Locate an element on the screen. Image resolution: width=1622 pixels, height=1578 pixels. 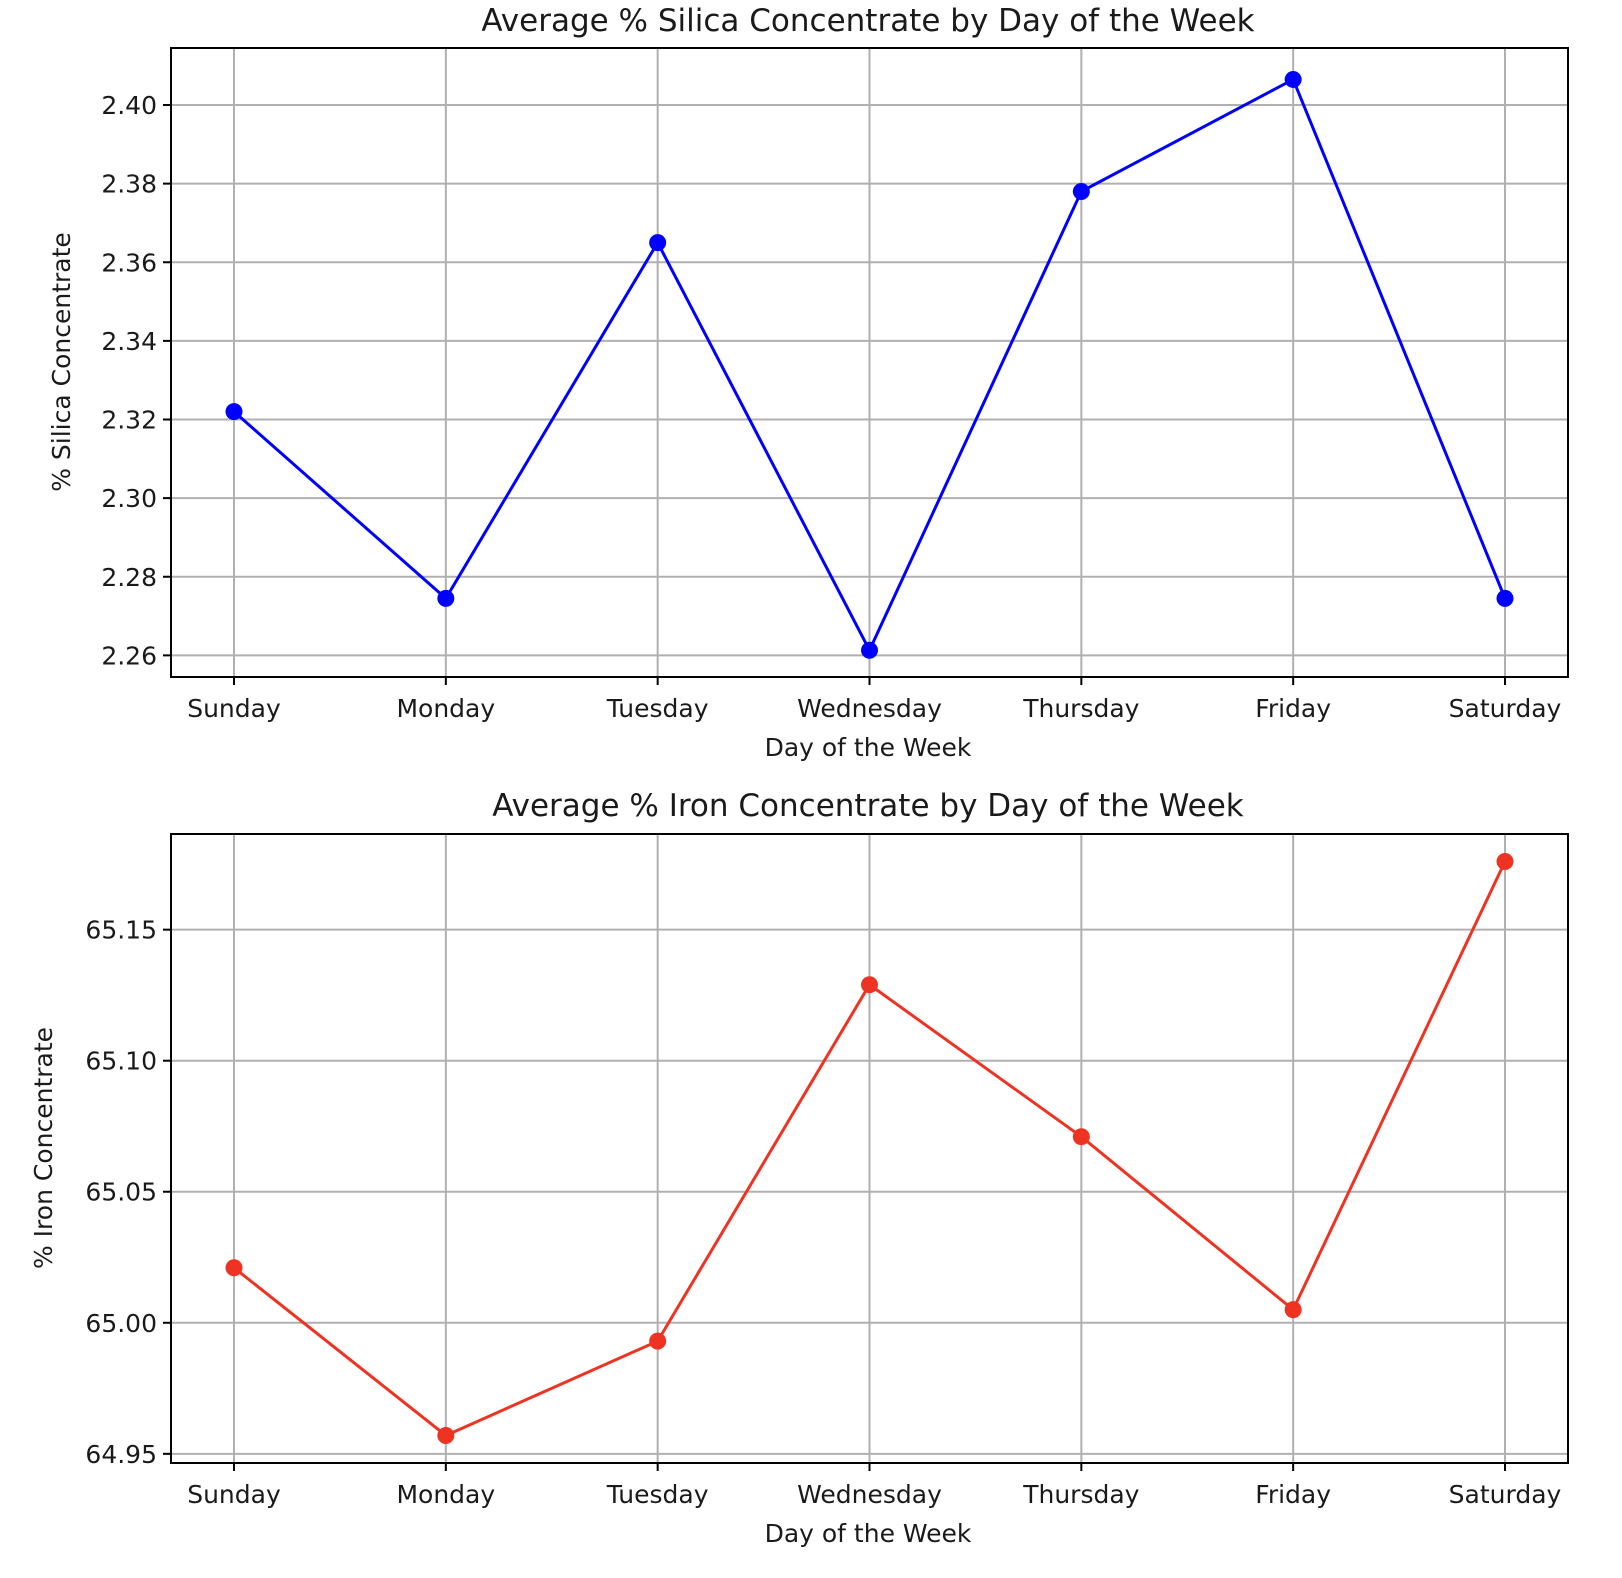
silica-x-axis-label: Day of the Week is located at coordinates (868, 747).